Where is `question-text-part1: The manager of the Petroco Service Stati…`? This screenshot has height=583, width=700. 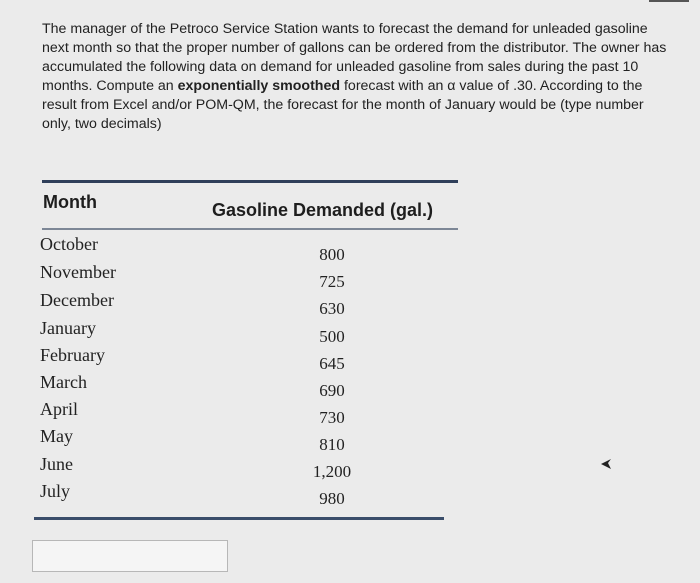
question-text-part1: The manager of the Petroco Service Stati… is located at coordinates (354, 57).